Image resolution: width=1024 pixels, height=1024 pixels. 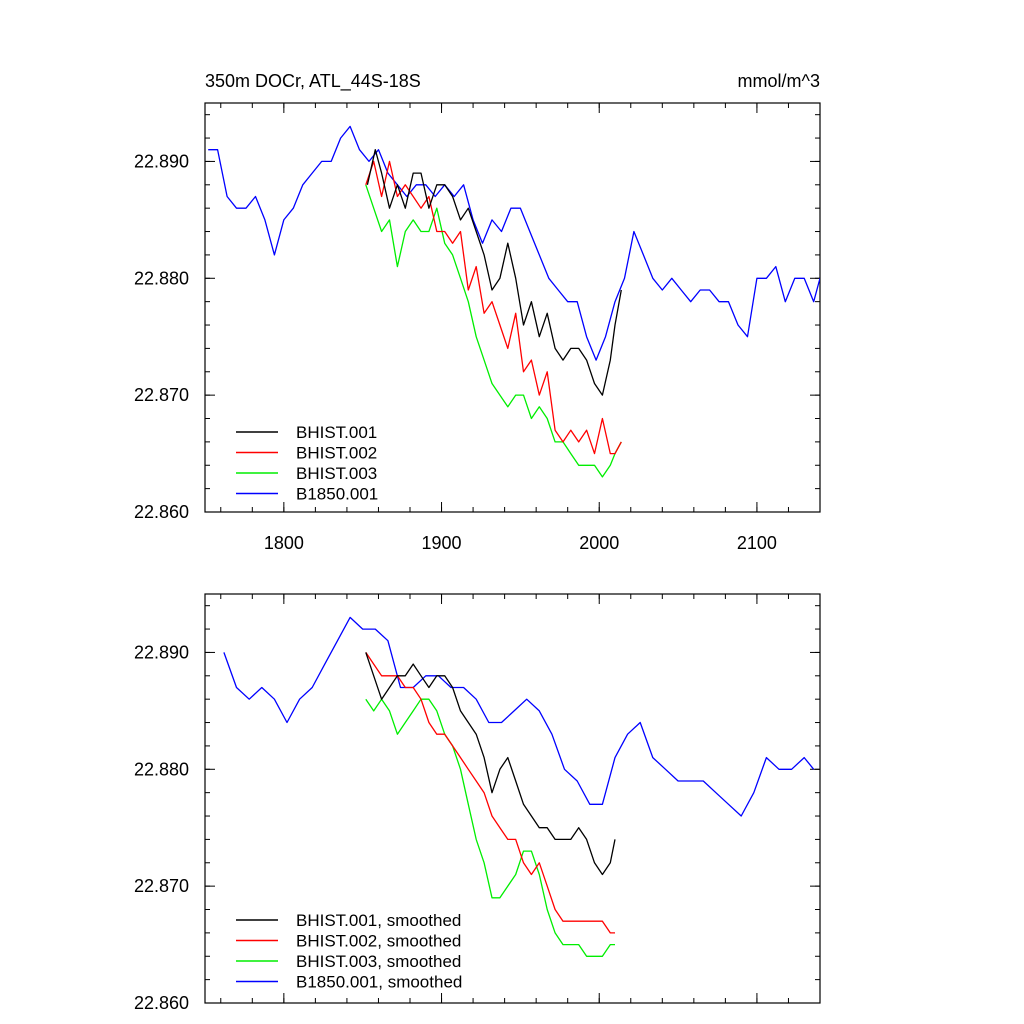 I want to click on x-tick-label: 2100, so click(x=757, y=543).